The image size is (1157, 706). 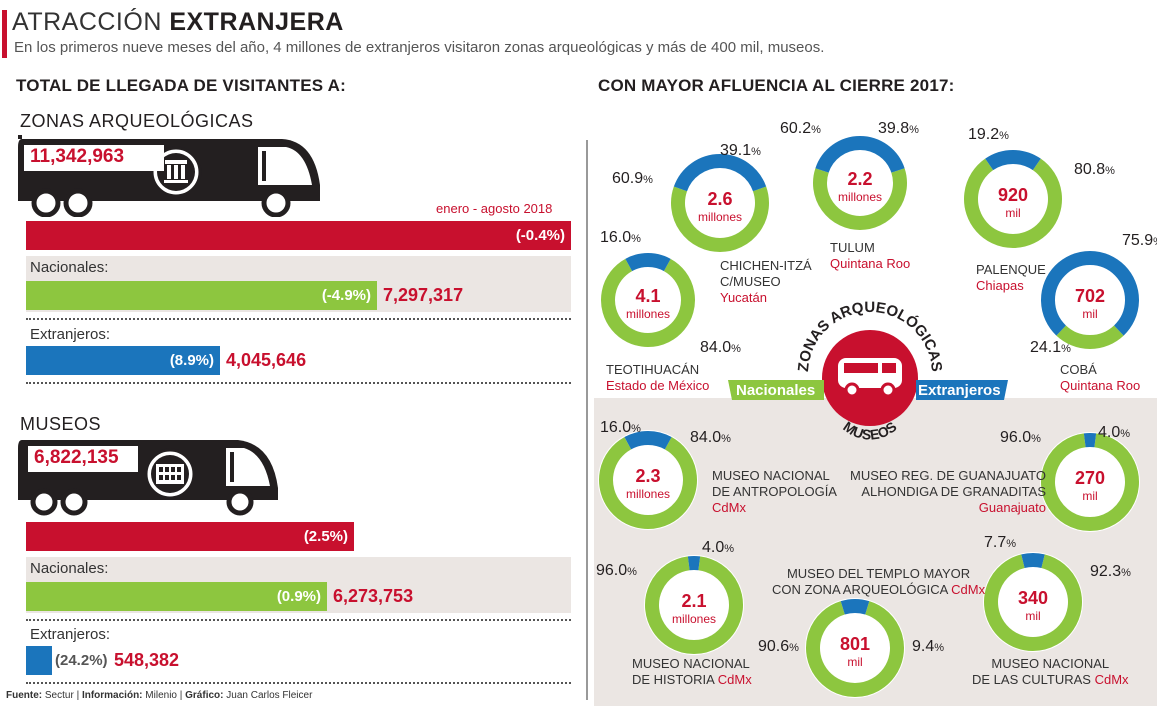 I want to click on donut-nac-pct-guanajuato: 96.0%, so click(x=1020, y=438).